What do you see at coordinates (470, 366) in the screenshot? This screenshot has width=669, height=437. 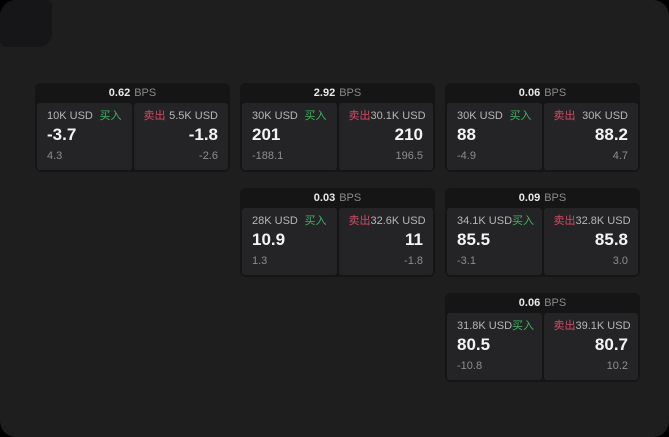 I see `buy-change: -10.8` at bounding box center [470, 366].